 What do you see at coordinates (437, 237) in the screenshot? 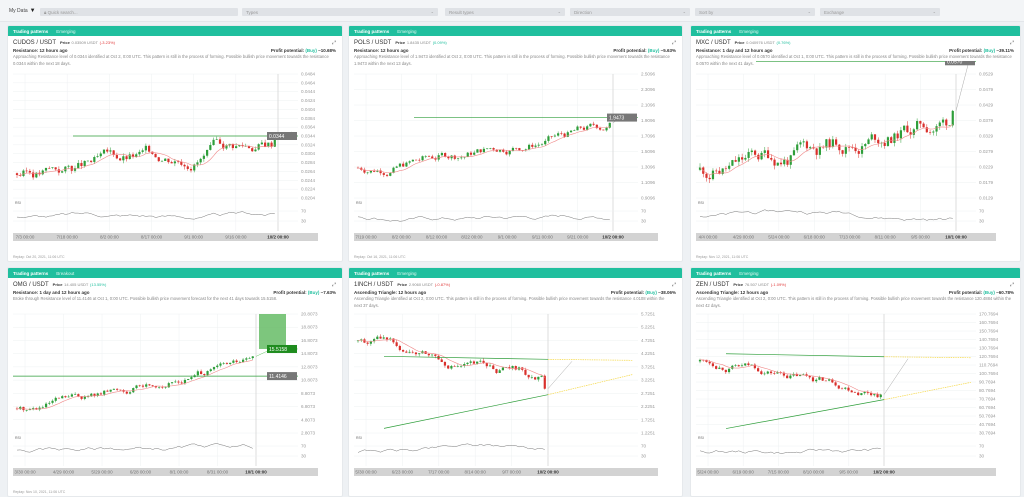
I see `x-tick-label: 8/12 00:00` at bounding box center [437, 237].